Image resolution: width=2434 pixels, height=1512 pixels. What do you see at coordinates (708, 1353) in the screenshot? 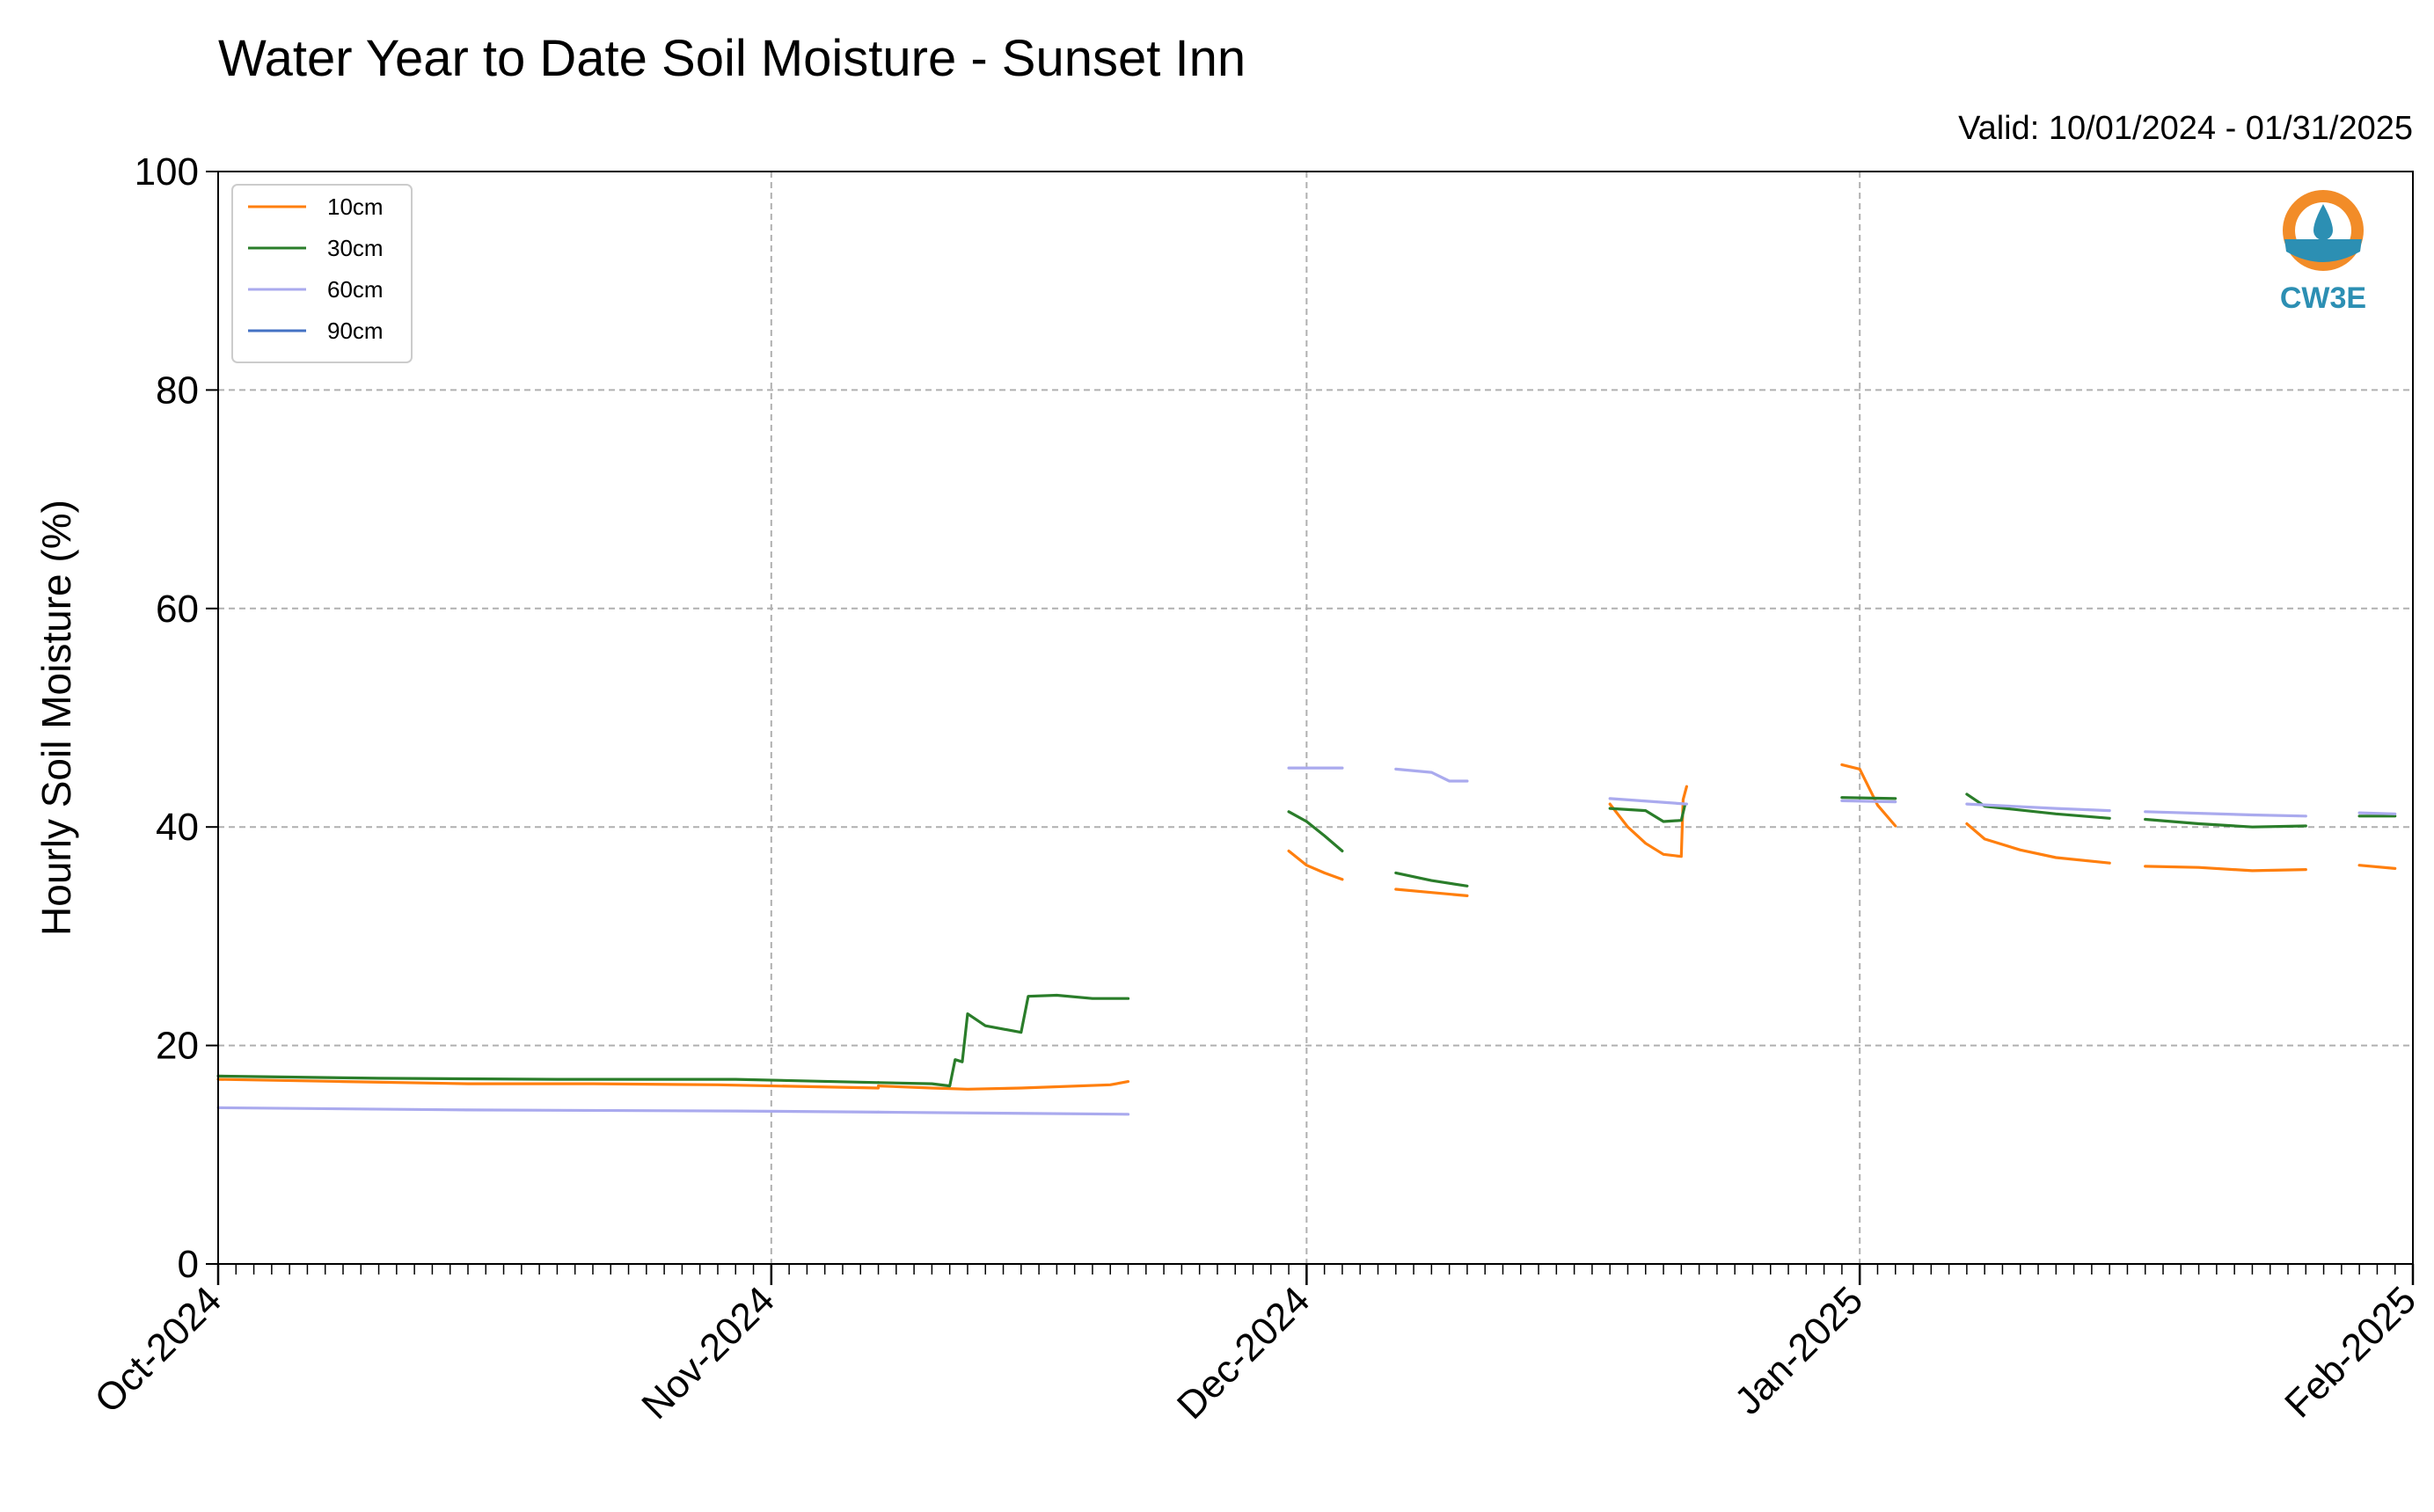
I see `x-tick-label: Nov-2024` at bounding box center [708, 1353].